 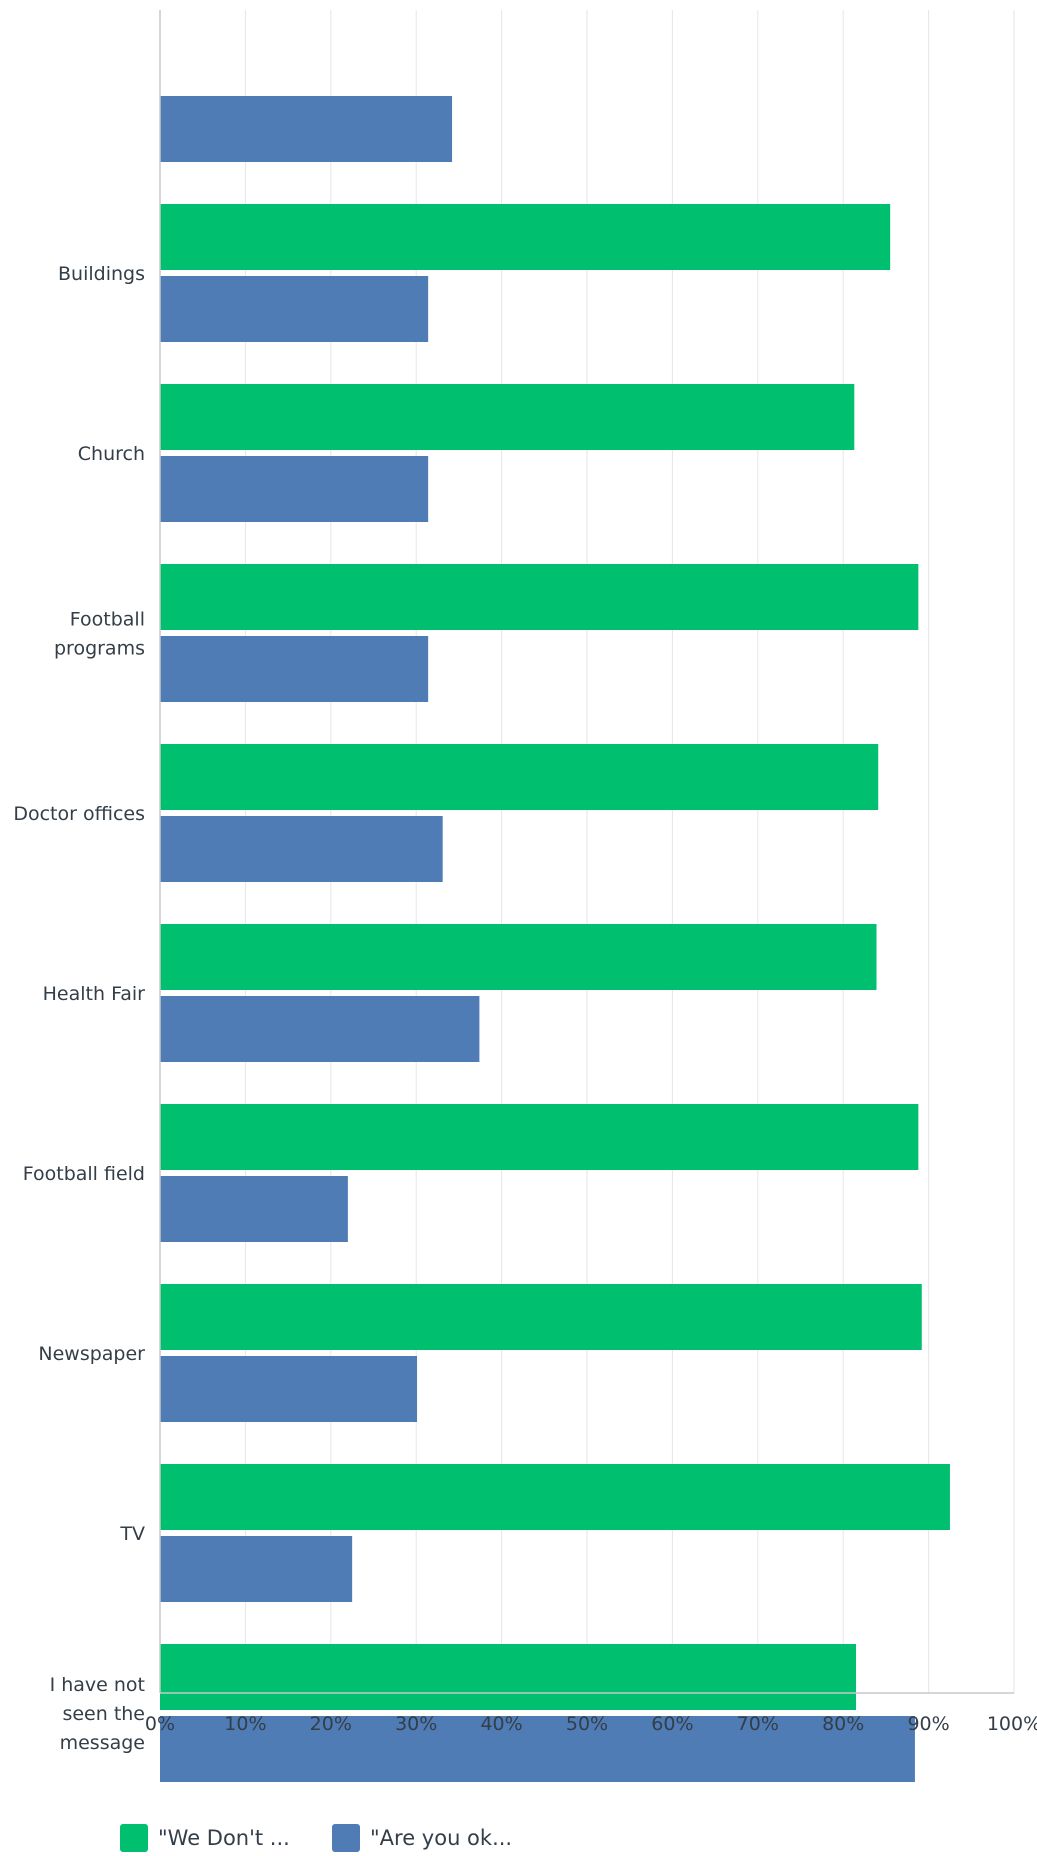 What do you see at coordinates (928, 1724) in the screenshot?
I see `x-tick-label: 90%` at bounding box center [928, 1724].